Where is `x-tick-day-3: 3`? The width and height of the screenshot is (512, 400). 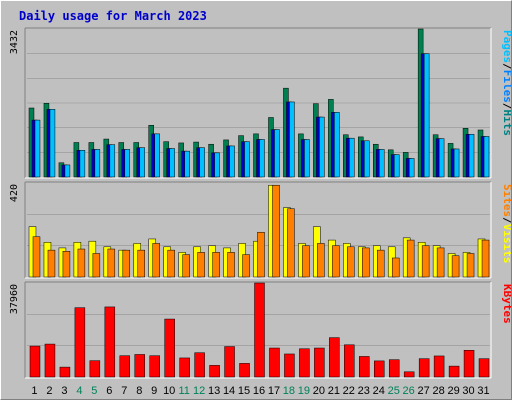
x-tick-day-3: 3 is located at coordinates (64, 391).